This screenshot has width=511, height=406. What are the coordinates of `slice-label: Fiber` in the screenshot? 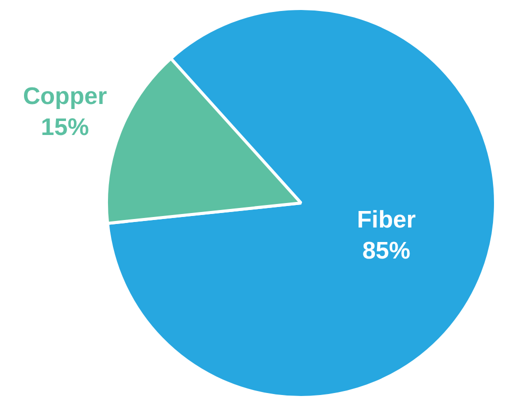 It's located at (386, 220).